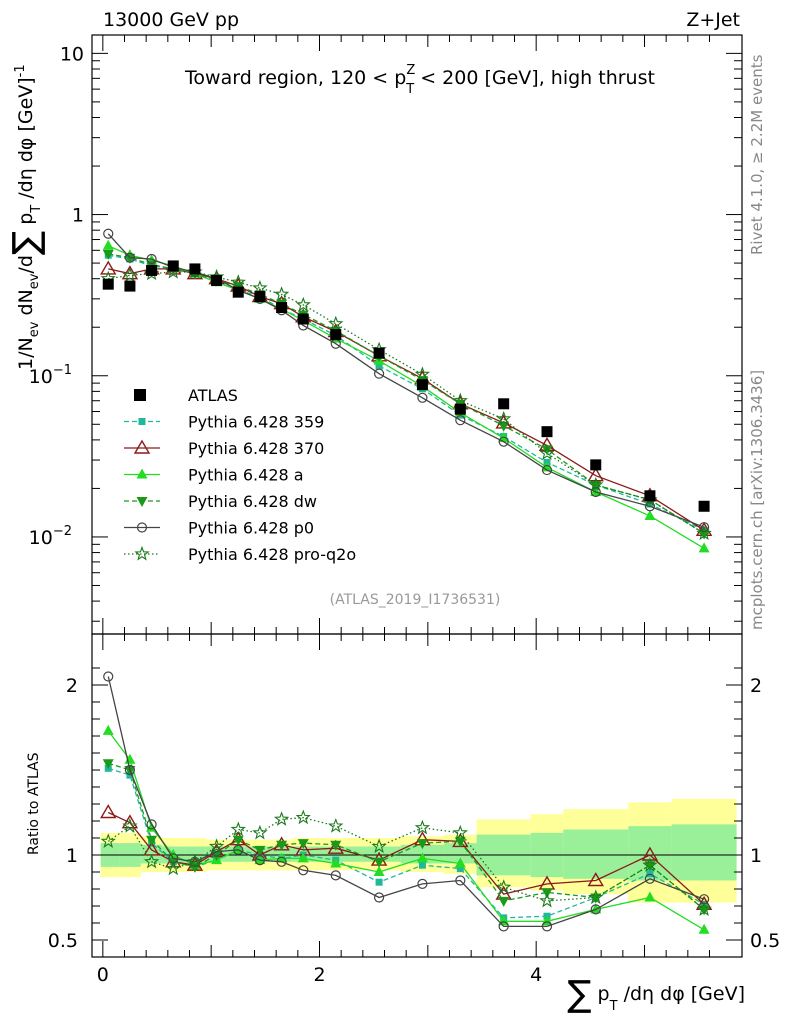 Image resolution: width=786 pixels, height=1024 pixels. I want to click on point-pythia-6-428-a, so click(596, 491).